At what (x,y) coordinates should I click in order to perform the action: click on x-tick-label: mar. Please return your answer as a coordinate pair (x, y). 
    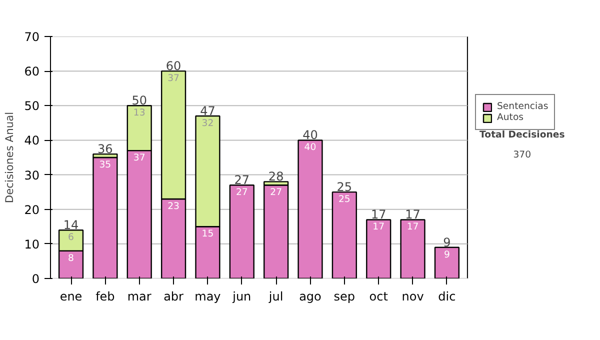
    Looking at the image, I should click on (139, 297).